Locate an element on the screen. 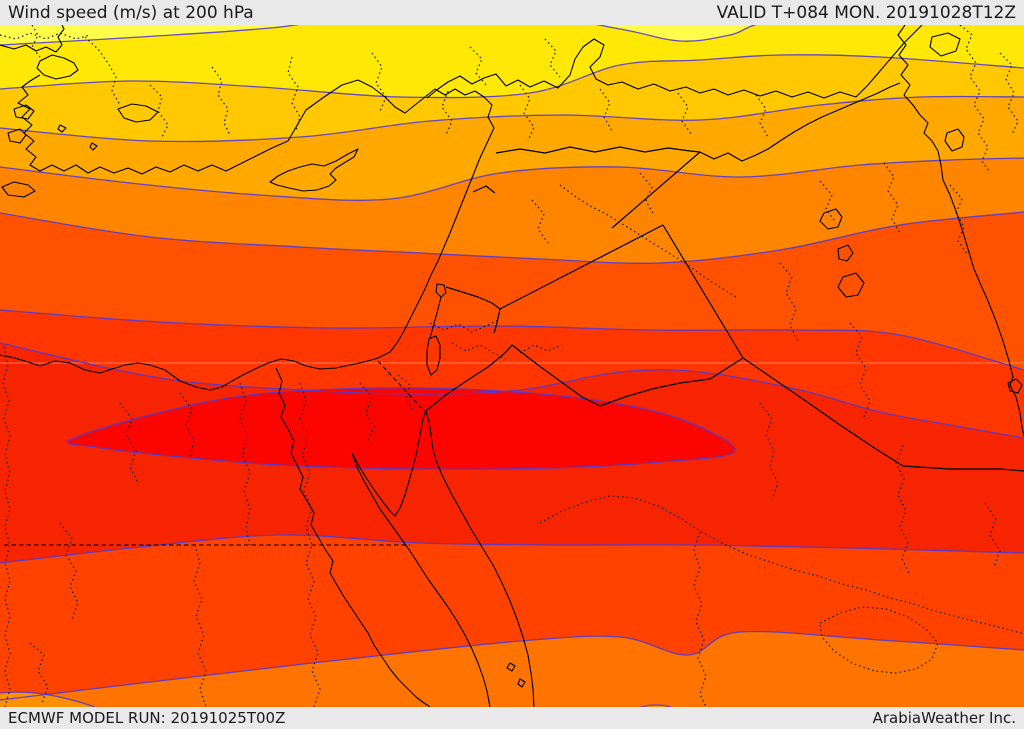 This screenshot has height=729, width=1024. isotach-contour-core is located at coordinates (401, 428).